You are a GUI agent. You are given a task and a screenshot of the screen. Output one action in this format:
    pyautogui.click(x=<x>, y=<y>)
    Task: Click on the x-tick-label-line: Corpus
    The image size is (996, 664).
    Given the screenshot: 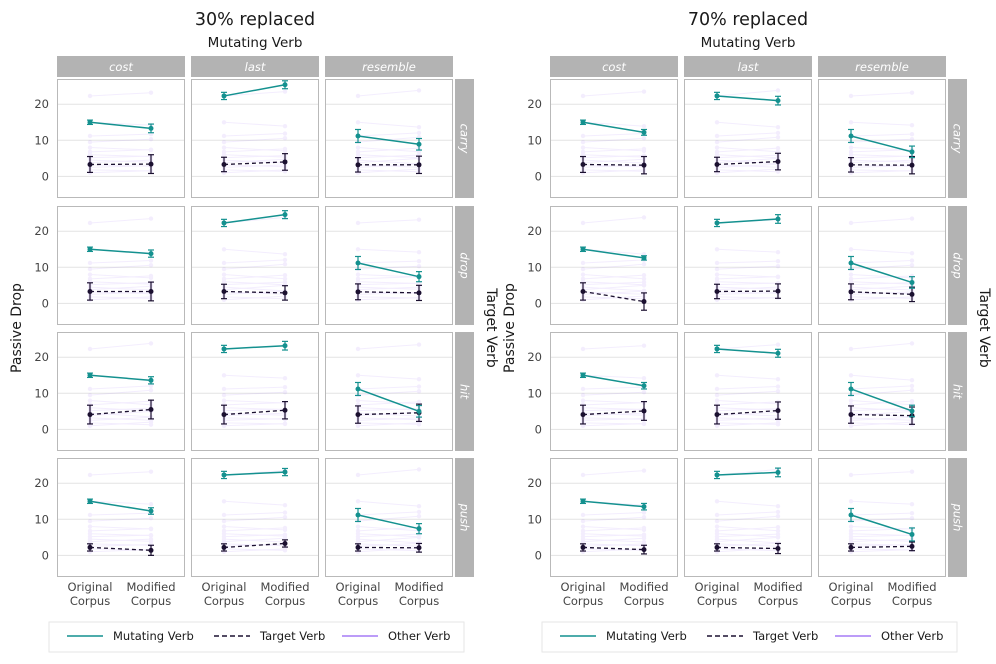 What is the action you would take?
    pyautogui.click(x=778, y=601)
    